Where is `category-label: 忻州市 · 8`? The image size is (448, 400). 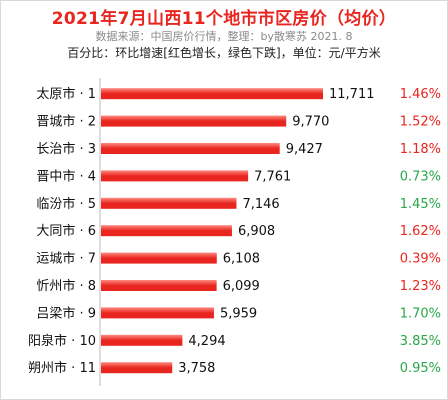 category-label: 忻州市 · 8 is located at coordinates (66, 286).